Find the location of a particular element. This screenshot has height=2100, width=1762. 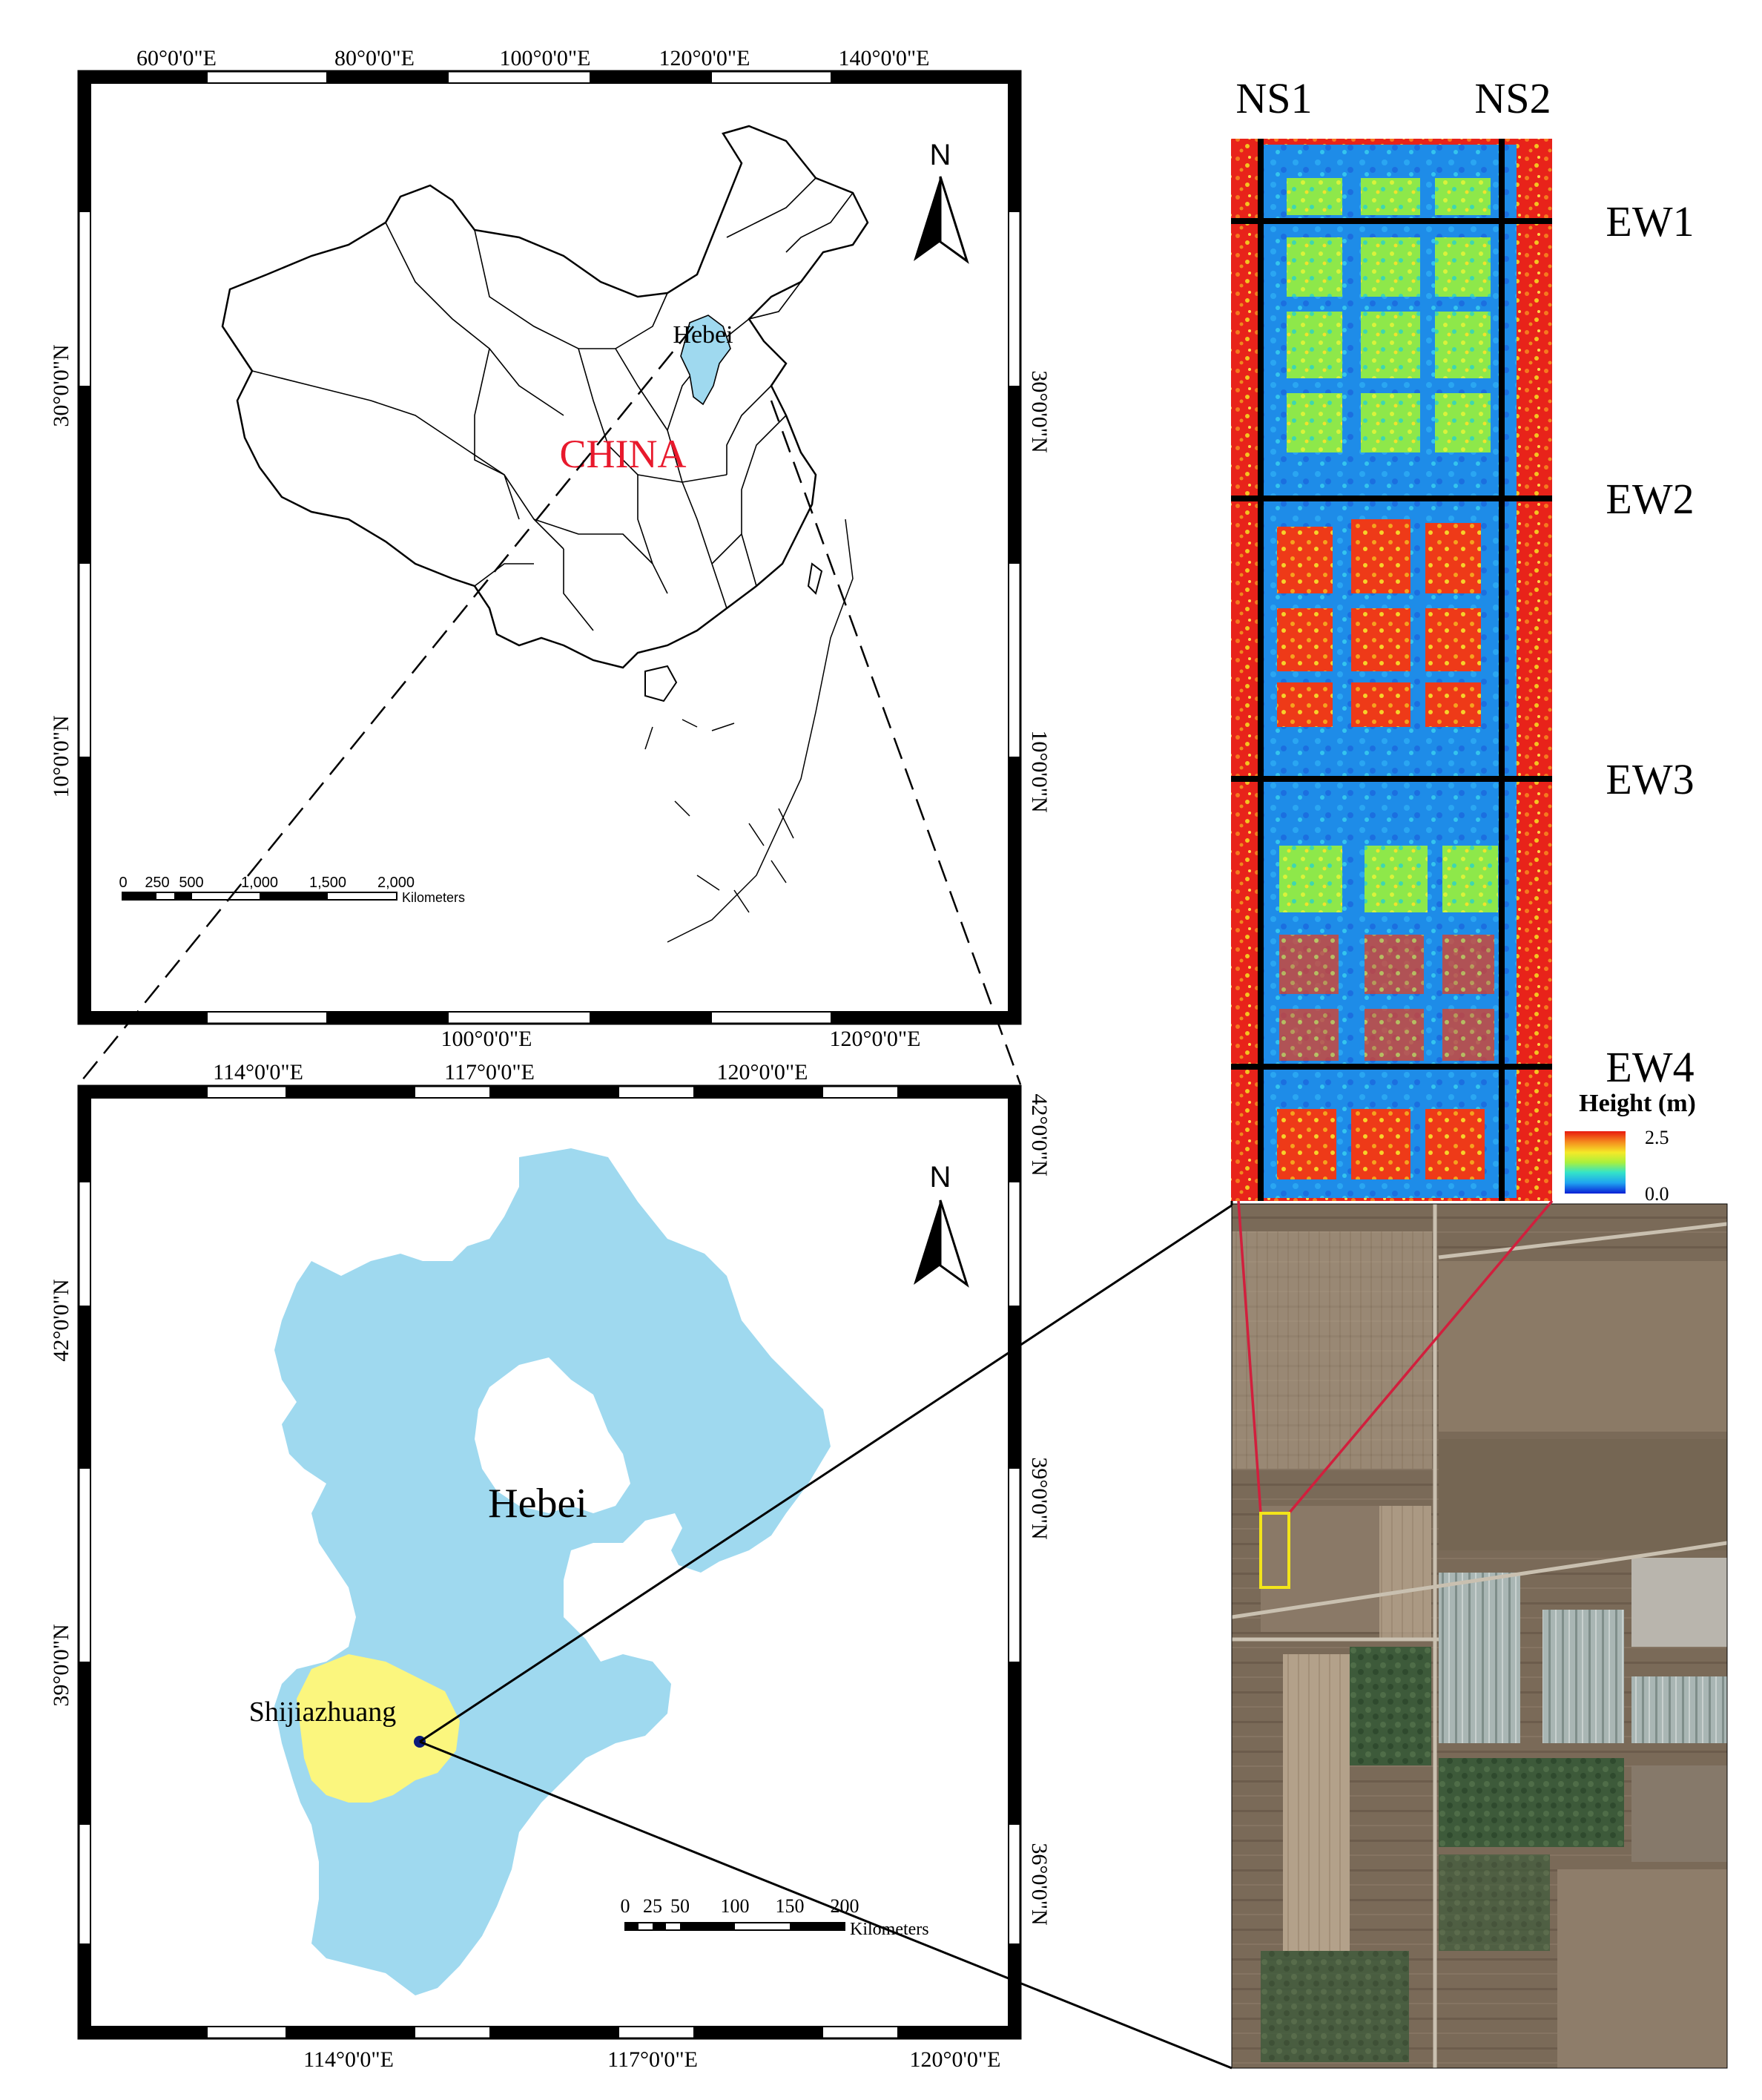

orange-plots-bottom is located at coordinates (1381, 1144).